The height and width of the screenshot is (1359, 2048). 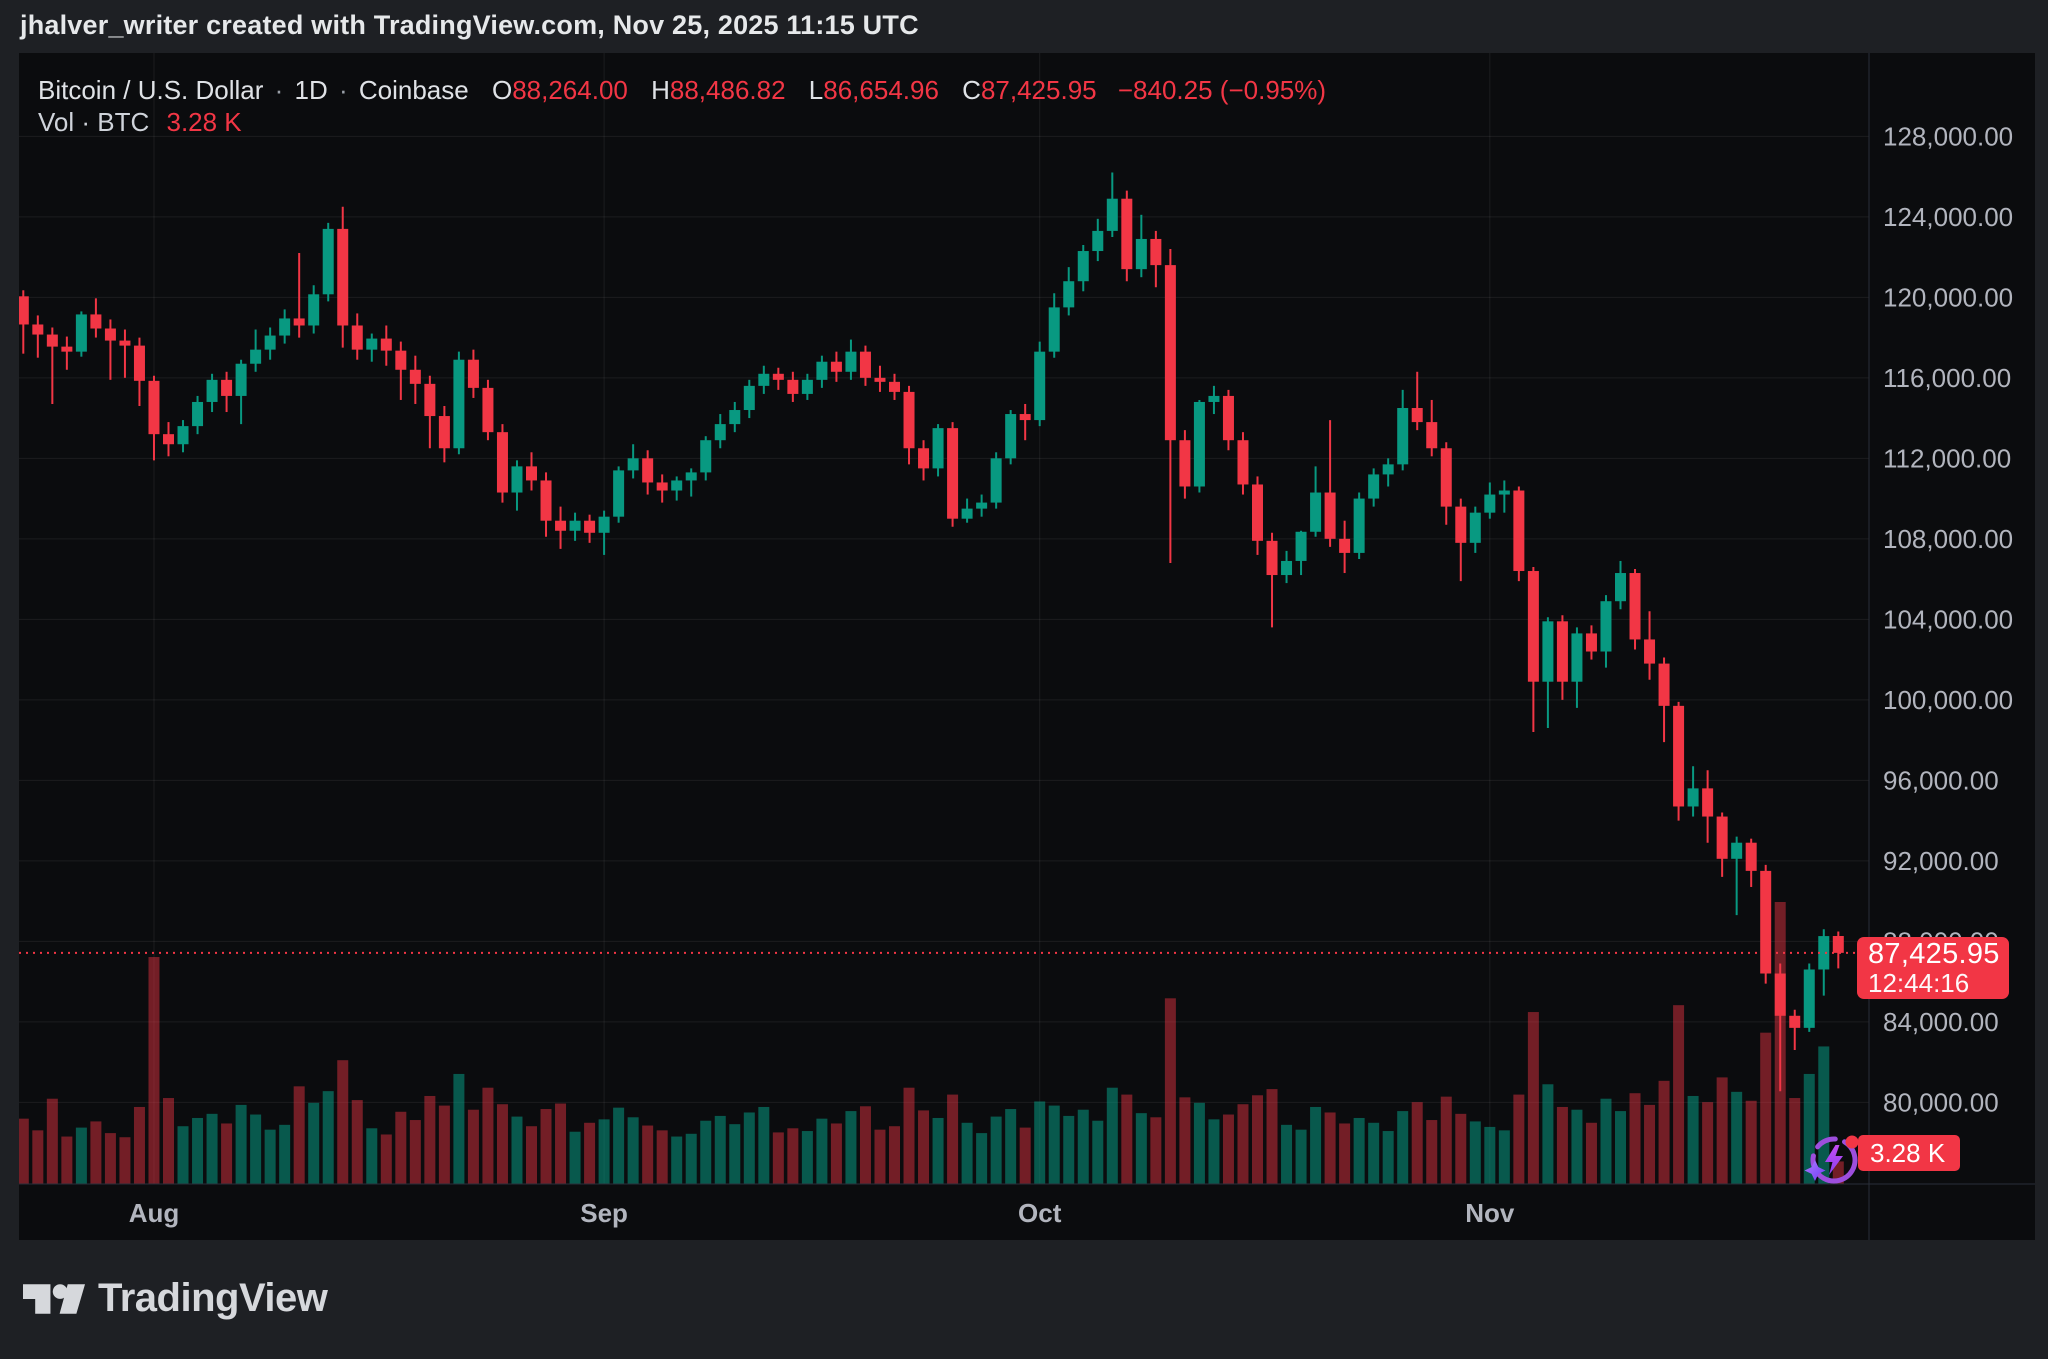 What do you see at coordinates (1947, 378) in the screenshot?
I see `price-tick-label: 116,000.00` at bounding box center [1947, 378].